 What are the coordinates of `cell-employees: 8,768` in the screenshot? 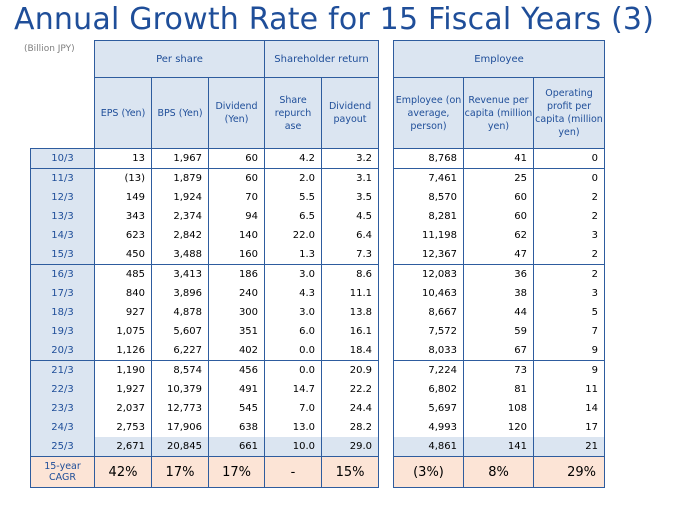 It's located at (428, 158).